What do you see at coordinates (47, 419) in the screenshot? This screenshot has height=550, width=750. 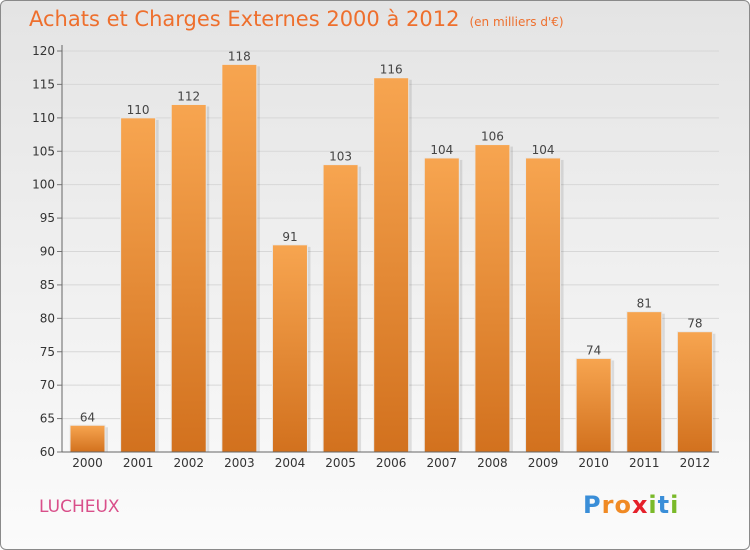 I see `y-tick-label: 65` at bounding box center [47, 419].